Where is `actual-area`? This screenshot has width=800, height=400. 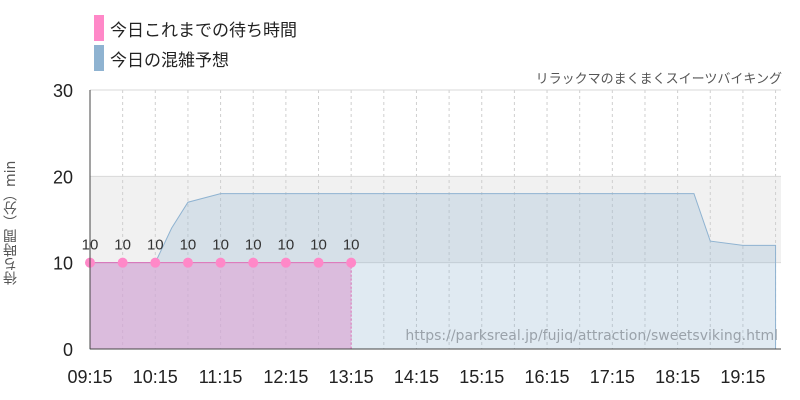
actual-area is located at coordinates (221, 305).